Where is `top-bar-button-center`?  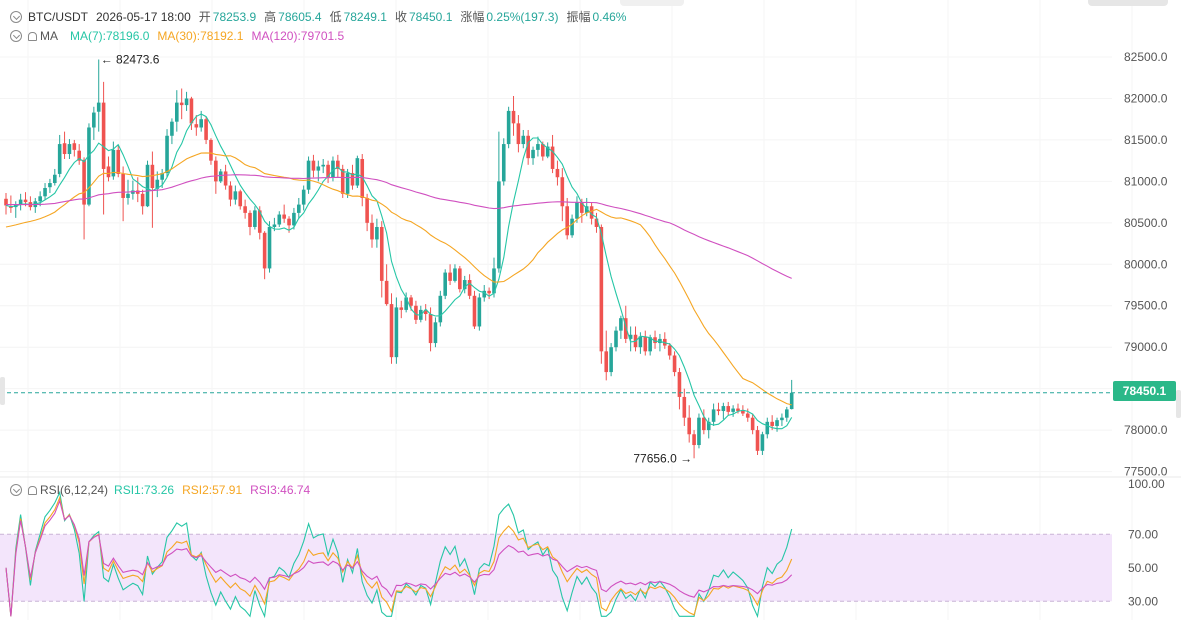
top-bar-button-center is located at coordinates (652, 3).